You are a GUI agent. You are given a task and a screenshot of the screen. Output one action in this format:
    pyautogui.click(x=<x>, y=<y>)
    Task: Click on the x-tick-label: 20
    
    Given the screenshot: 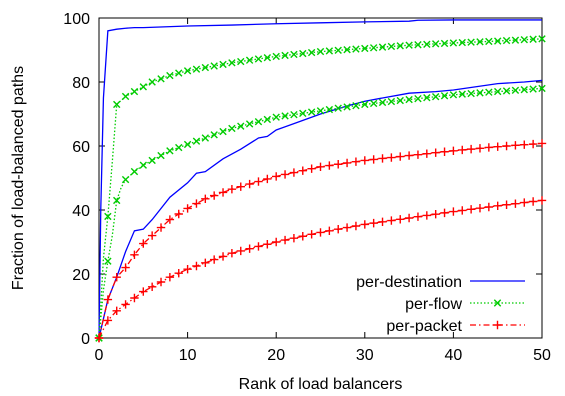 What is the action you would take?
    pyautogui.click(x=276, y=355)
    